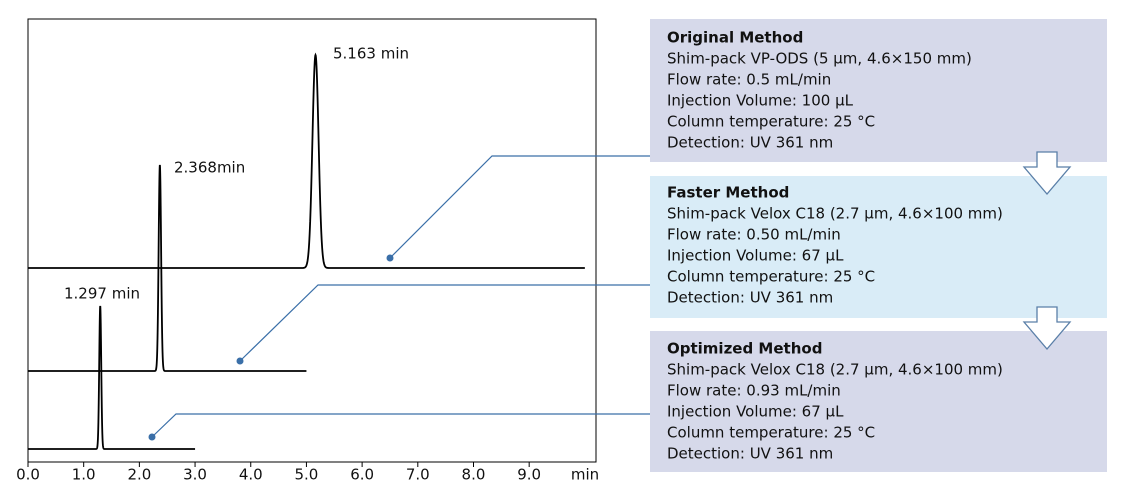 This screenshot has width=1133, height=496. What do you see at coordinates (209, 168) in the screenshot?
I see `peak-label: 2.368min` at bounding box center [209, 168].